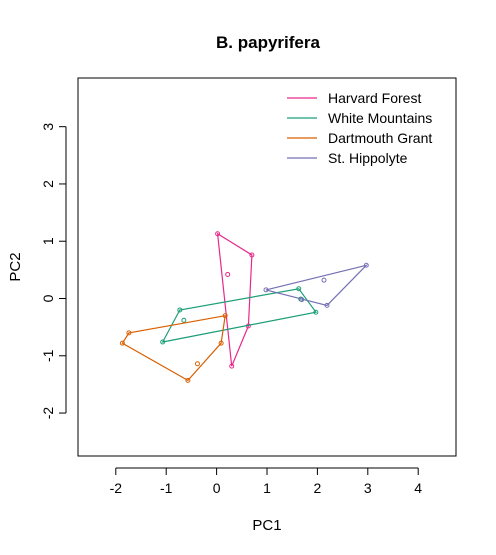 Image resolution: width=496 pixels, height=555 pixels. I want to click on chart-title: B. papyrifera, so click(268, 42).